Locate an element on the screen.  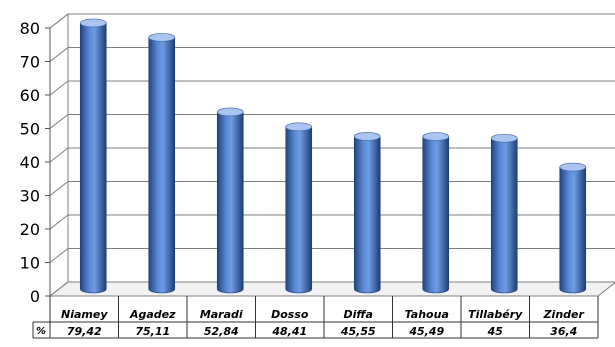
data-label: 48,41 is located at coordinates (289, 331).